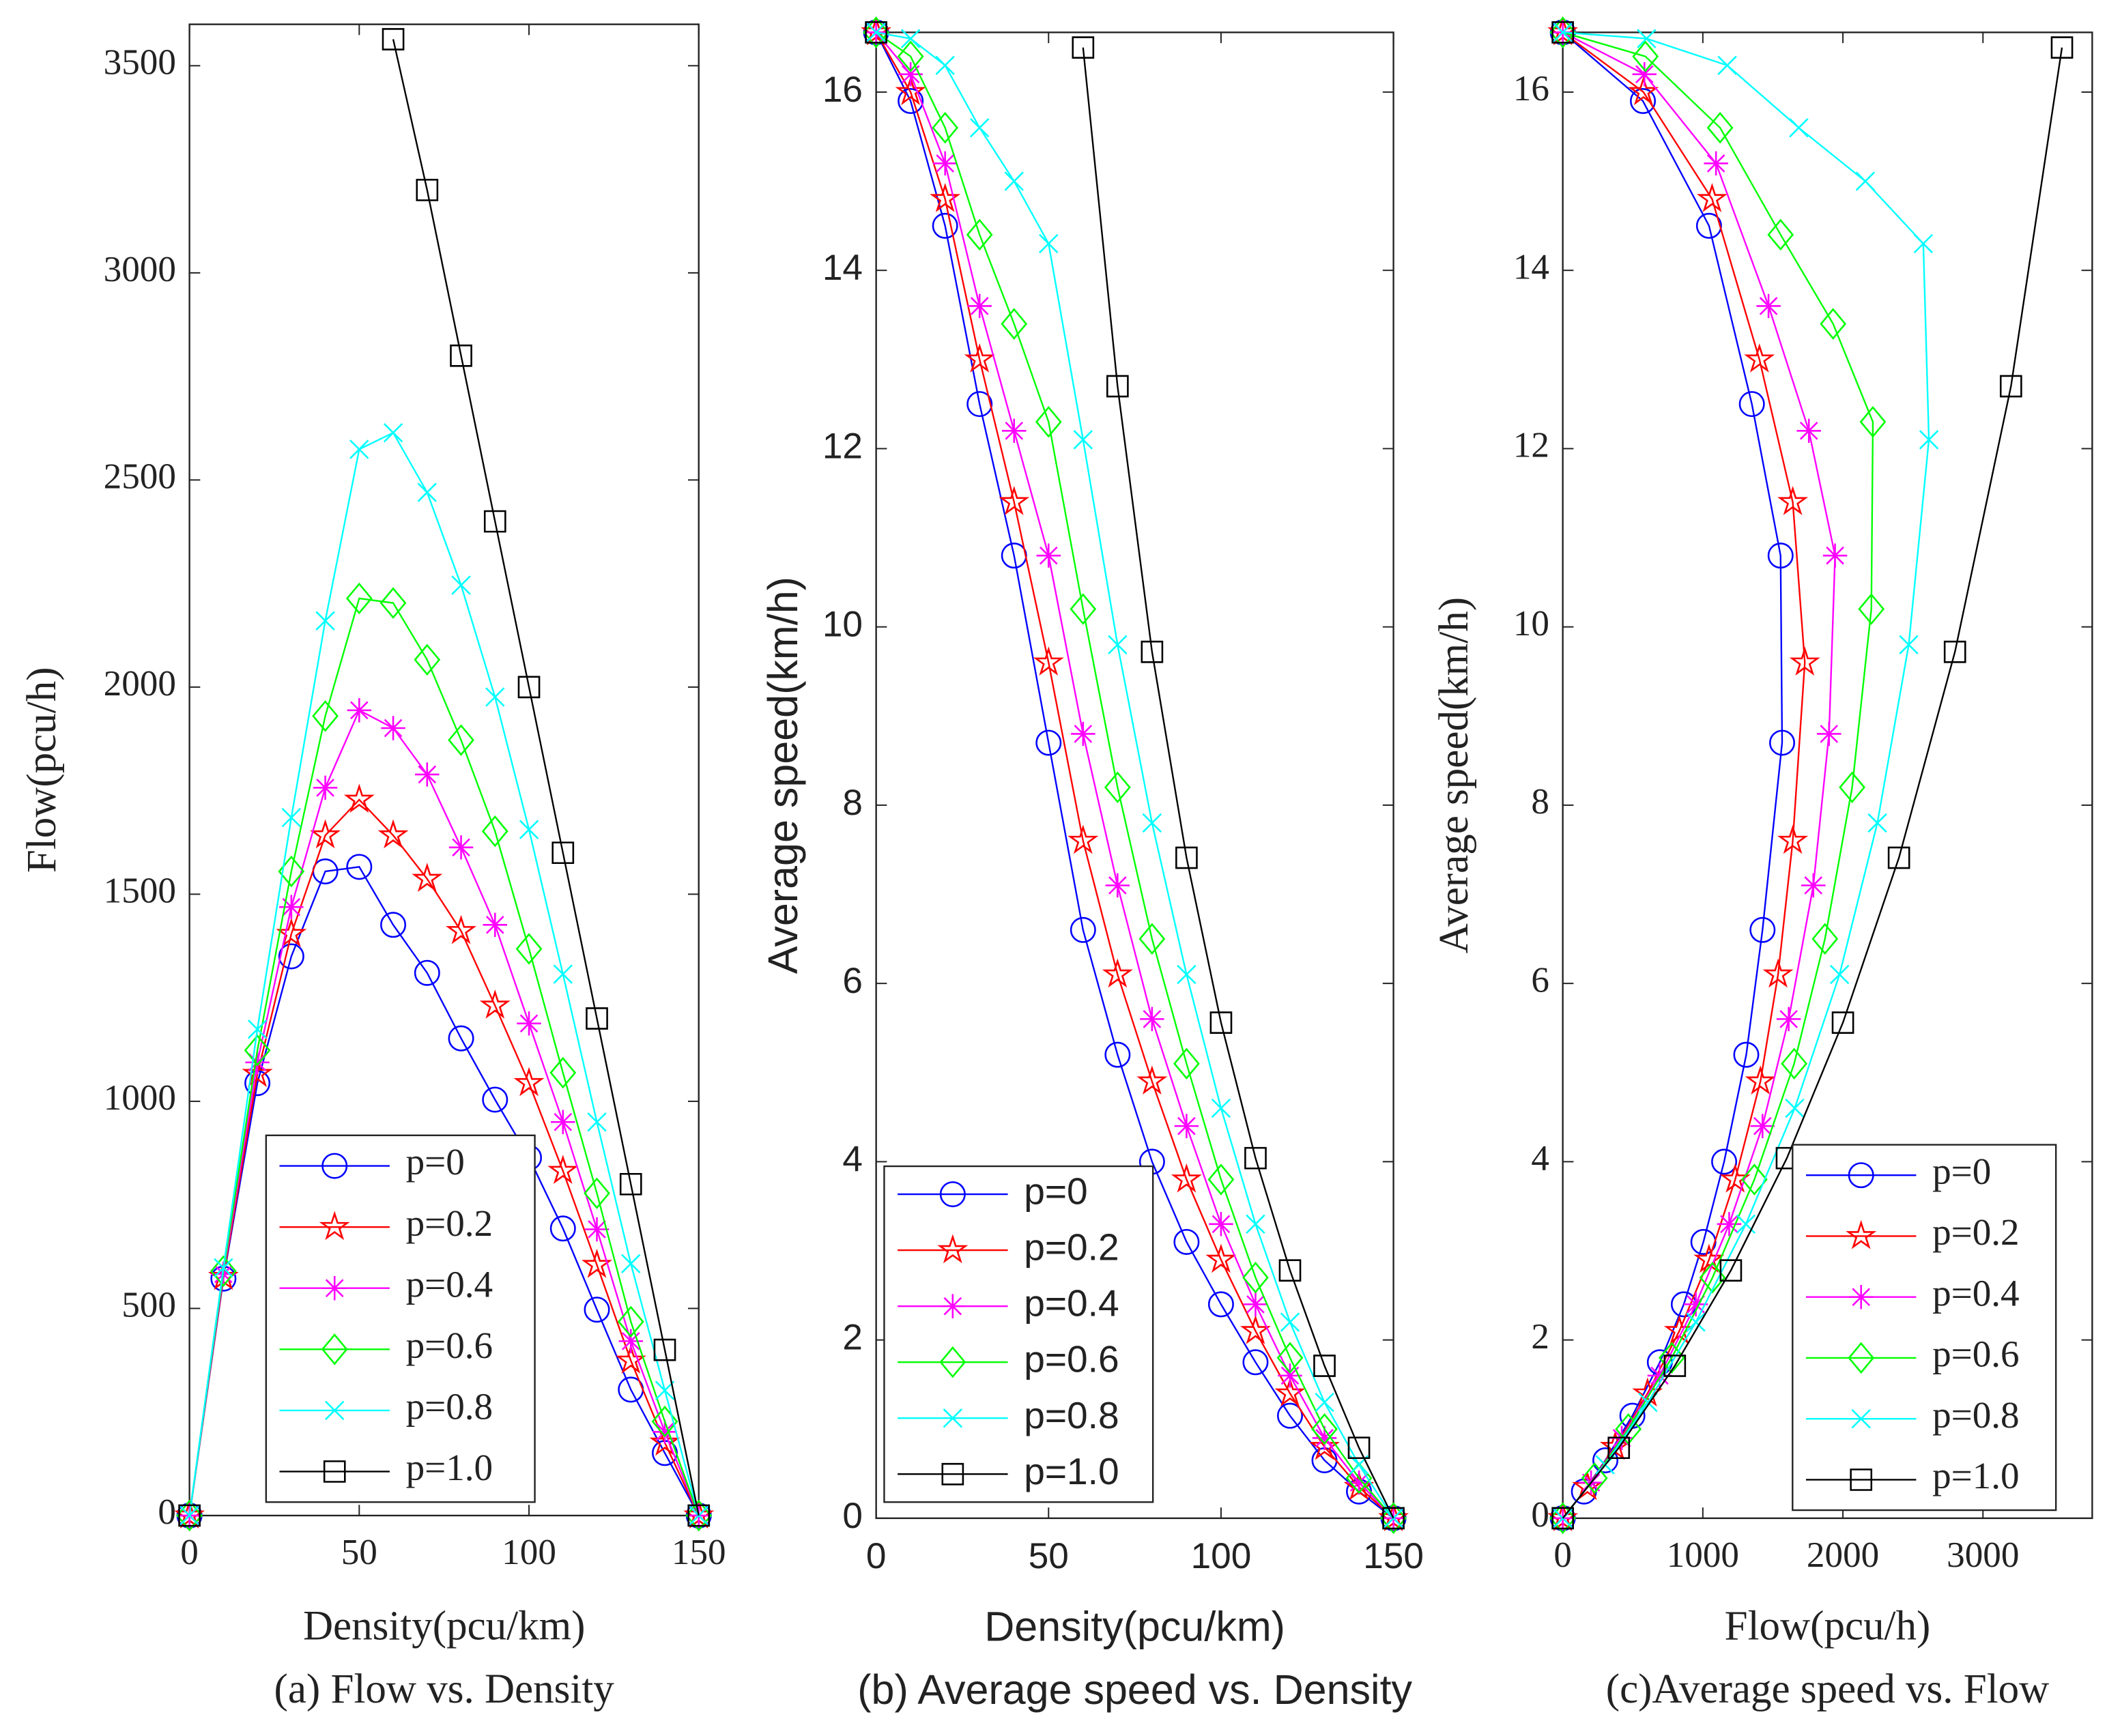 This screenshot has height=1736, width=2107. I want to click on y-tick-label: 14, so click(1531, 267).